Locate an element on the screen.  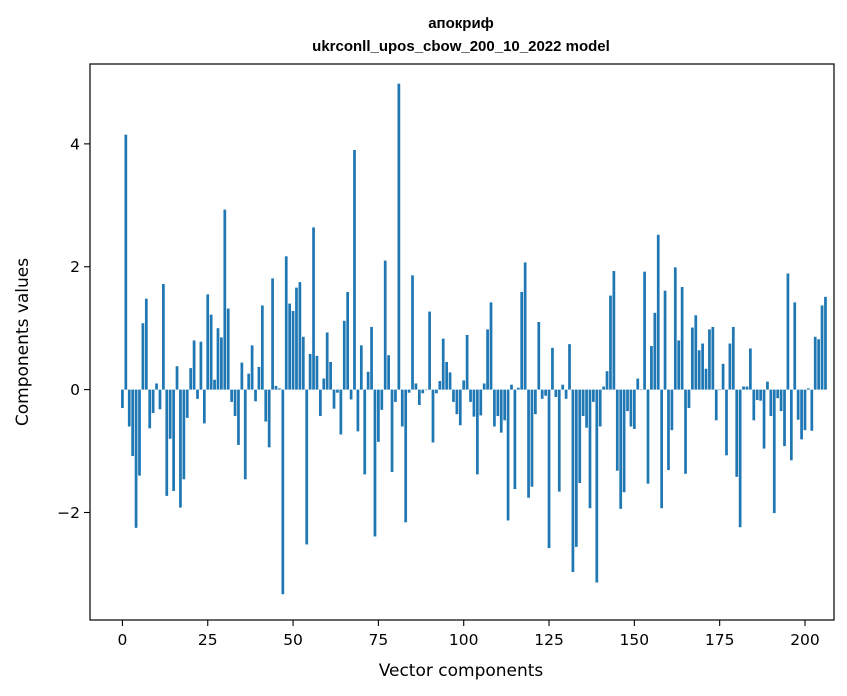
x-axis-ticks: 0 25 50 75 100 125 150 175 200 is located at coordinates (468, 634).